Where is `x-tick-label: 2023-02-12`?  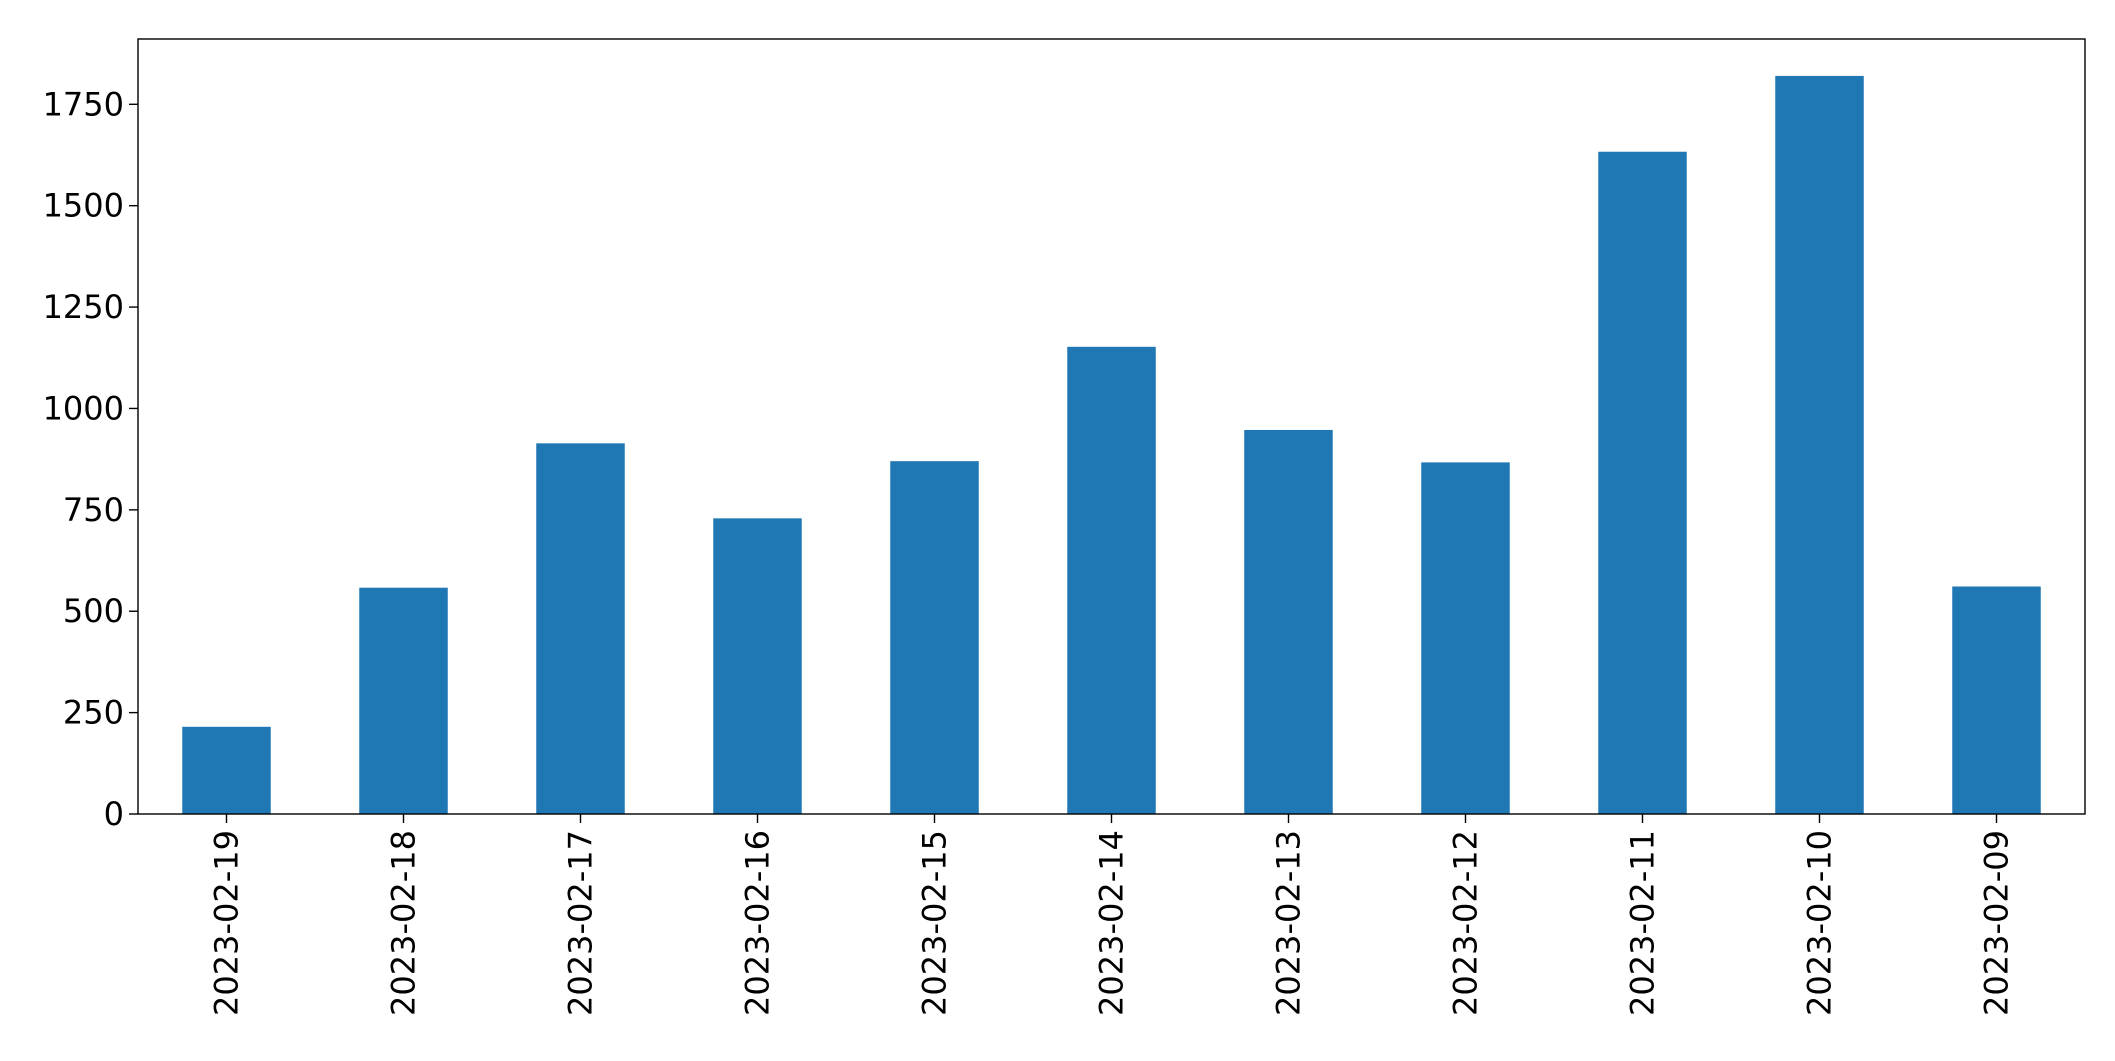
x-tick-label: 2023-02-12 is located at coordinates (1466, 923).